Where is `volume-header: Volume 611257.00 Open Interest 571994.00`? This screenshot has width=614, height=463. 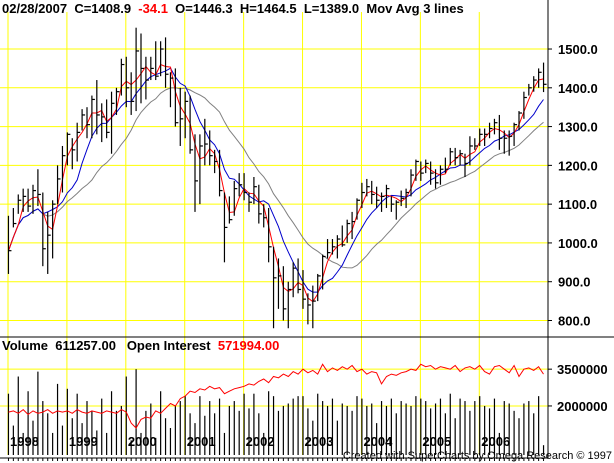 volume-header: Volume 611257.00 Open Interest 571994.00 is located at coordinates (140, 345).